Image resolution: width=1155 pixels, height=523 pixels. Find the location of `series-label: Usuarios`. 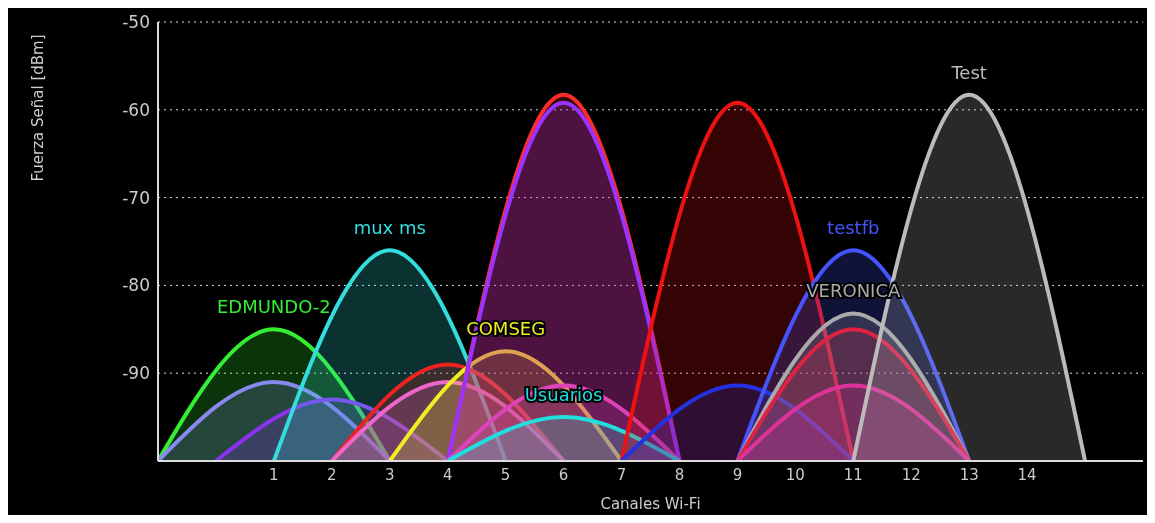

series-label: Usuarios is located at coordinates (563, 395).